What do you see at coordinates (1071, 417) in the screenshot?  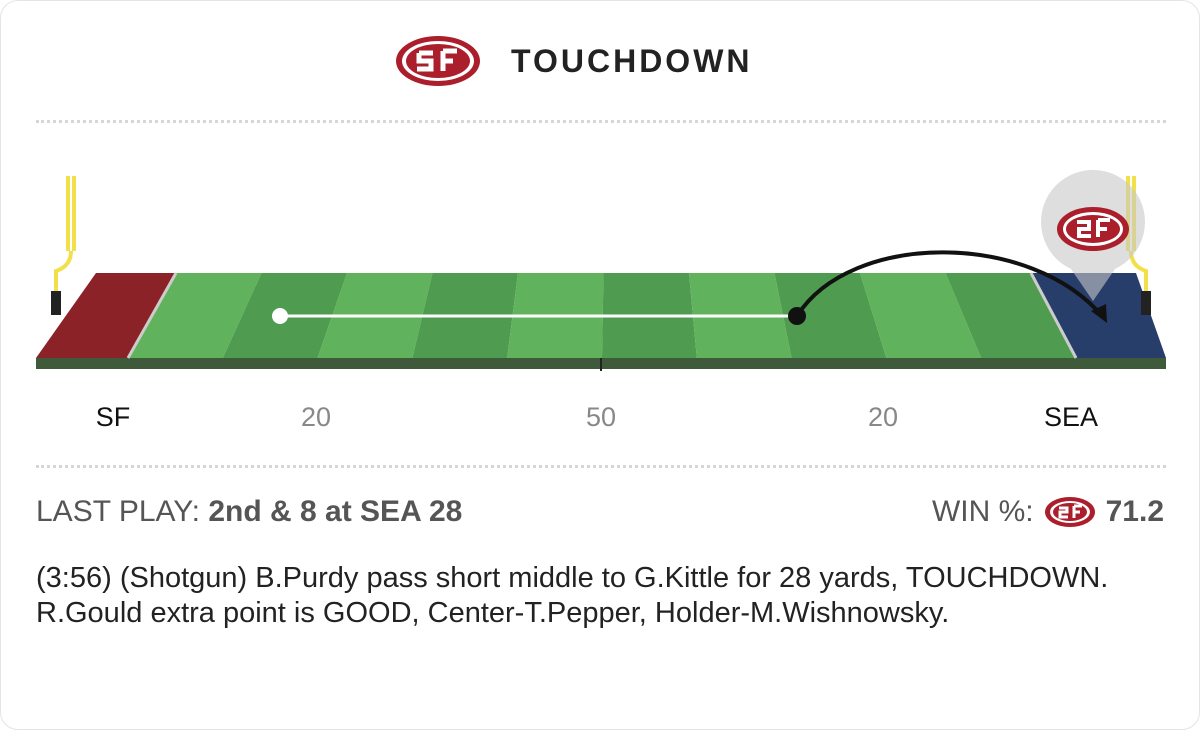 I see `yard-label: SEA` at bounding box center [1071, 417].